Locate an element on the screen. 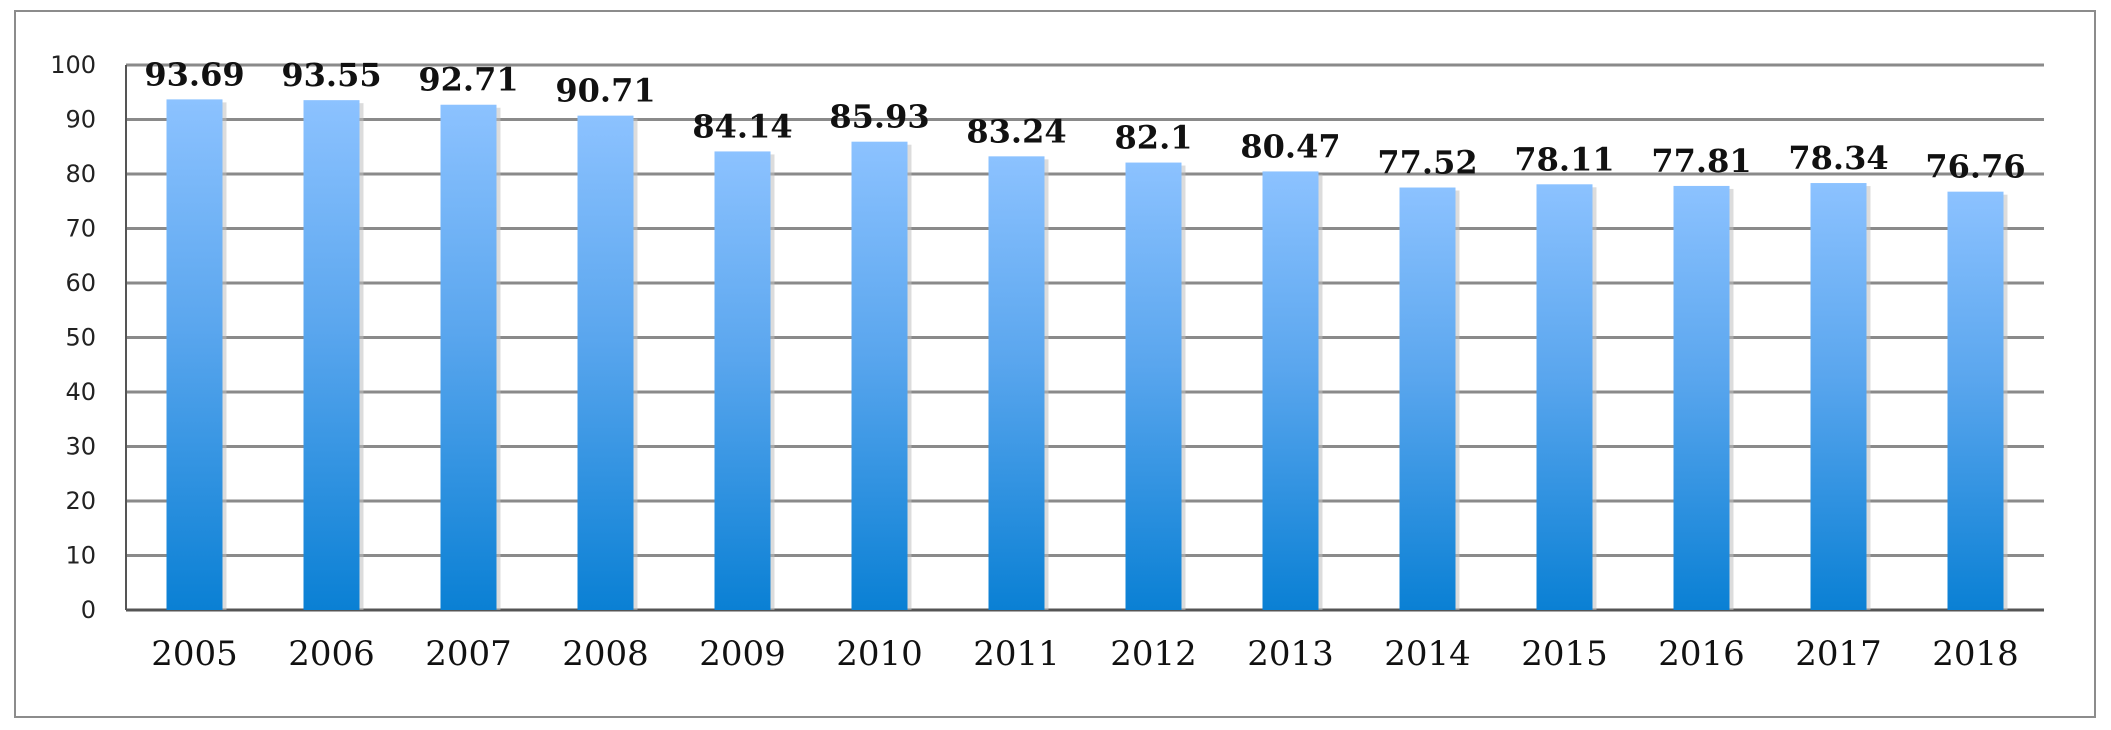 The width and height of the screenshot is (2111, 730). x-tick-label: 2006 is located at coordinates (331, 654).